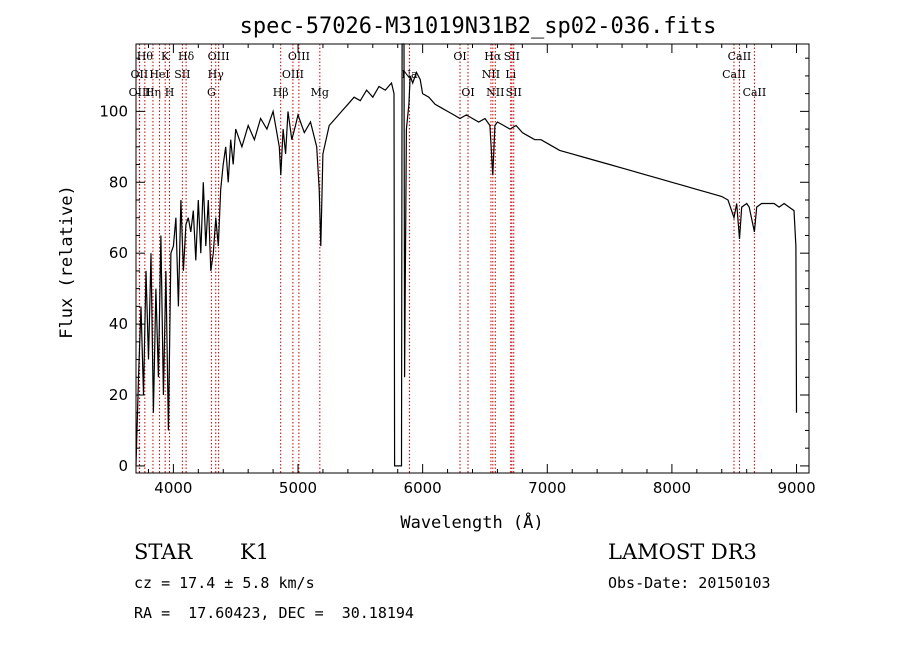  I want to click on line-label: Hβ, so click(281, 92).